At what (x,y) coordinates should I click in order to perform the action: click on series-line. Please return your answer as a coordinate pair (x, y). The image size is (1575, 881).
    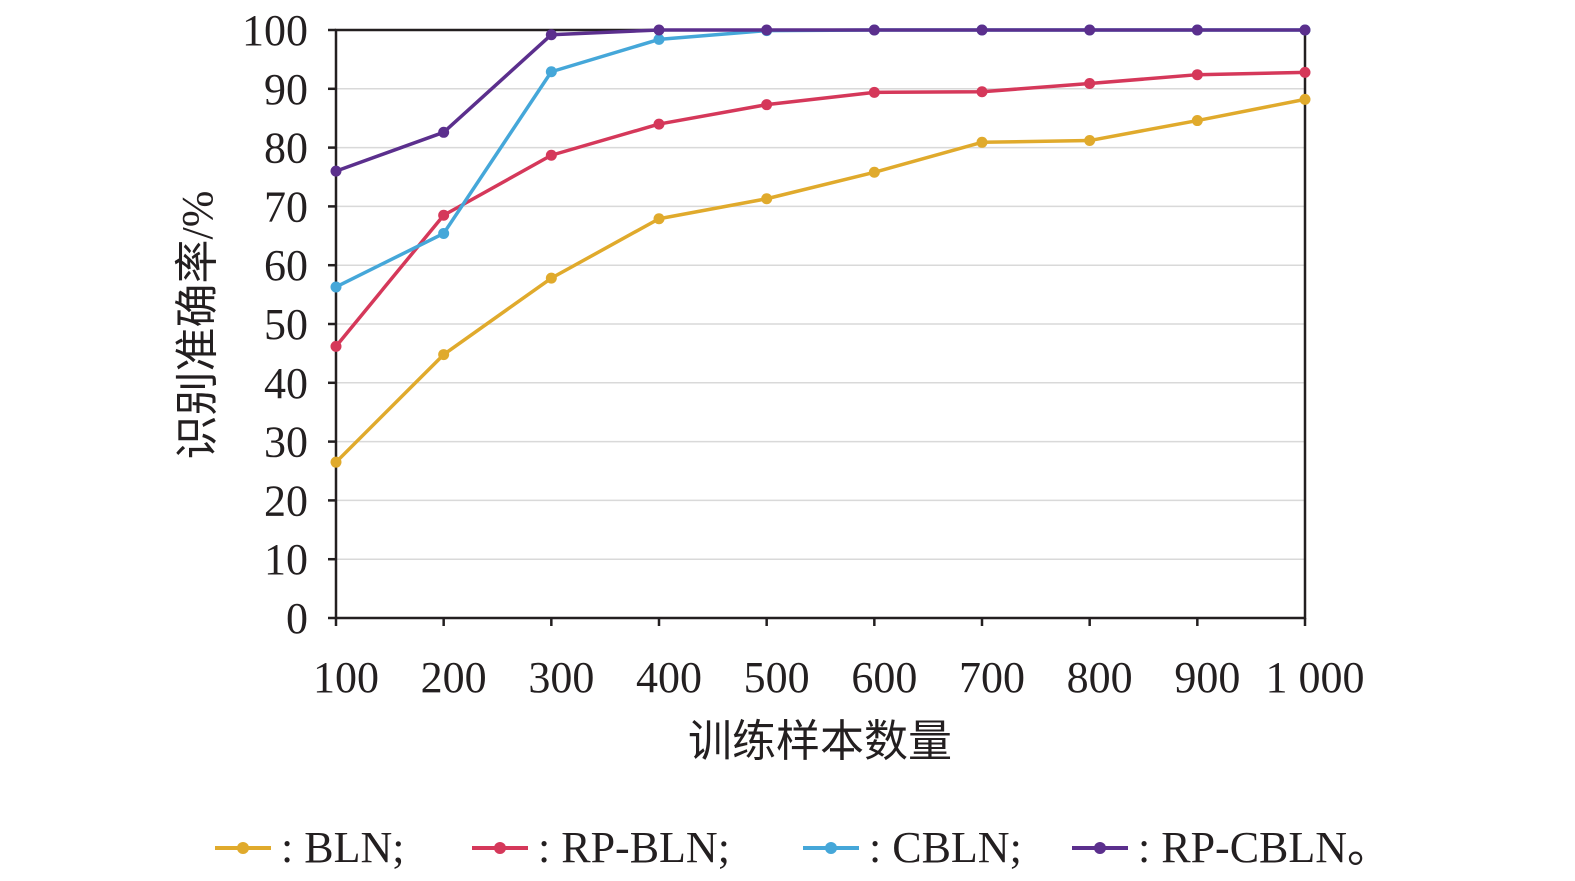
    Looking at the image, I should click on (820, 100).